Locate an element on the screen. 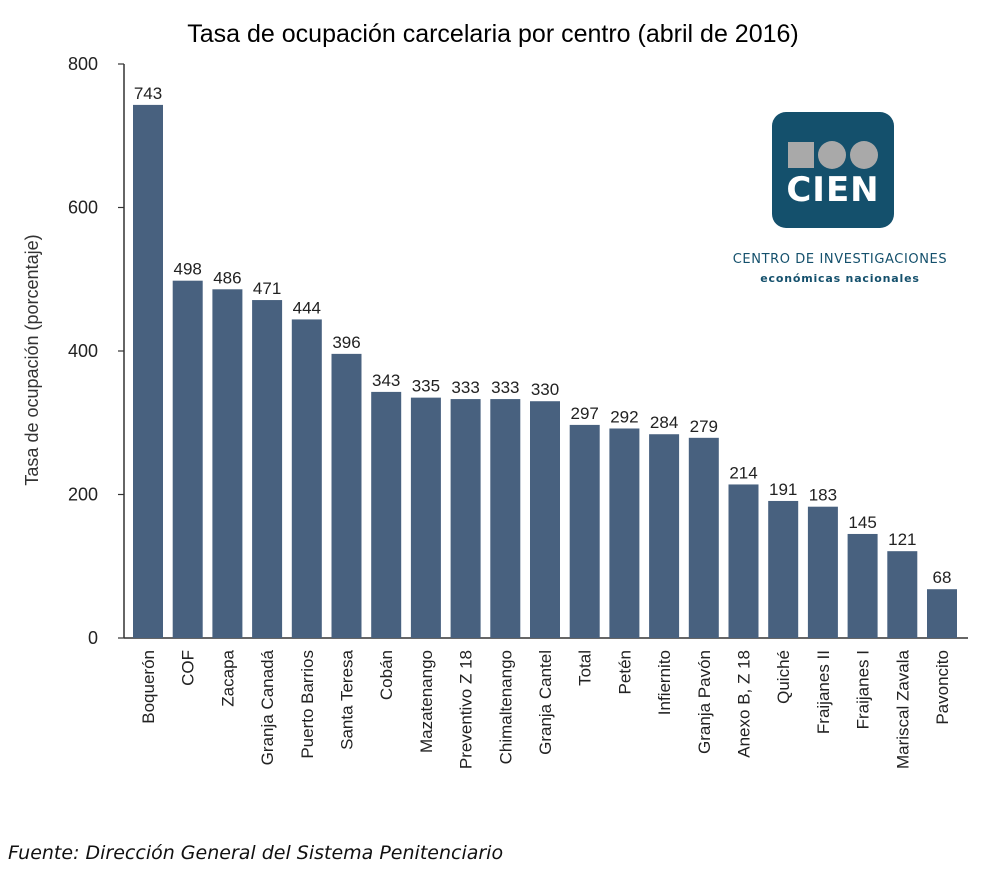 This screenshot has width=986, height=891. x-category-label: Zacapa is located at coordinates (227, 677).